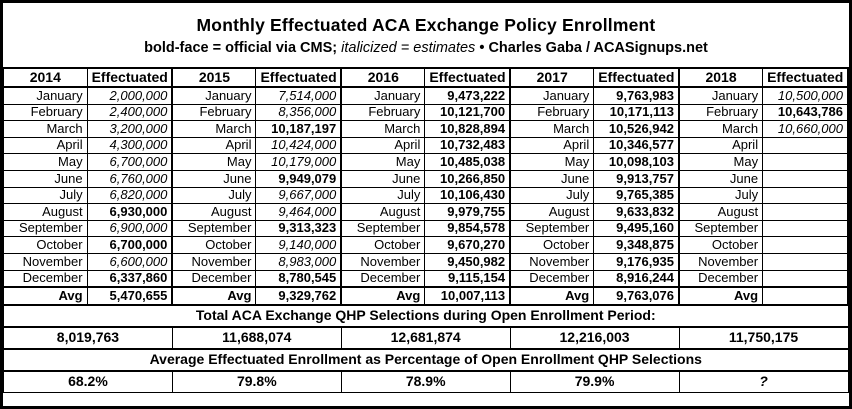 This screenshot has height=409, width=852. I want to click on value-cell: 9,450,982, so click(468, 261).